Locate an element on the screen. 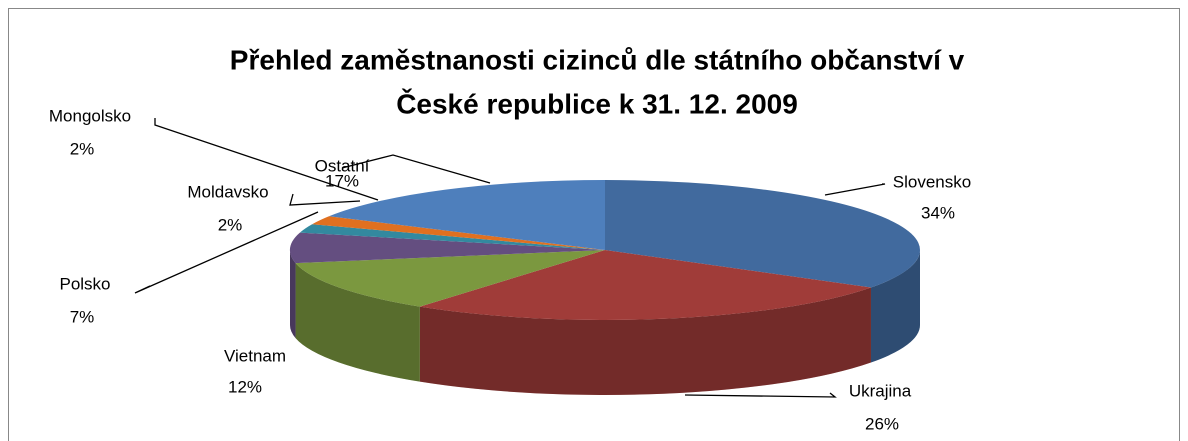  data-label-name: Ostatní is located at coordinates (342, 165).